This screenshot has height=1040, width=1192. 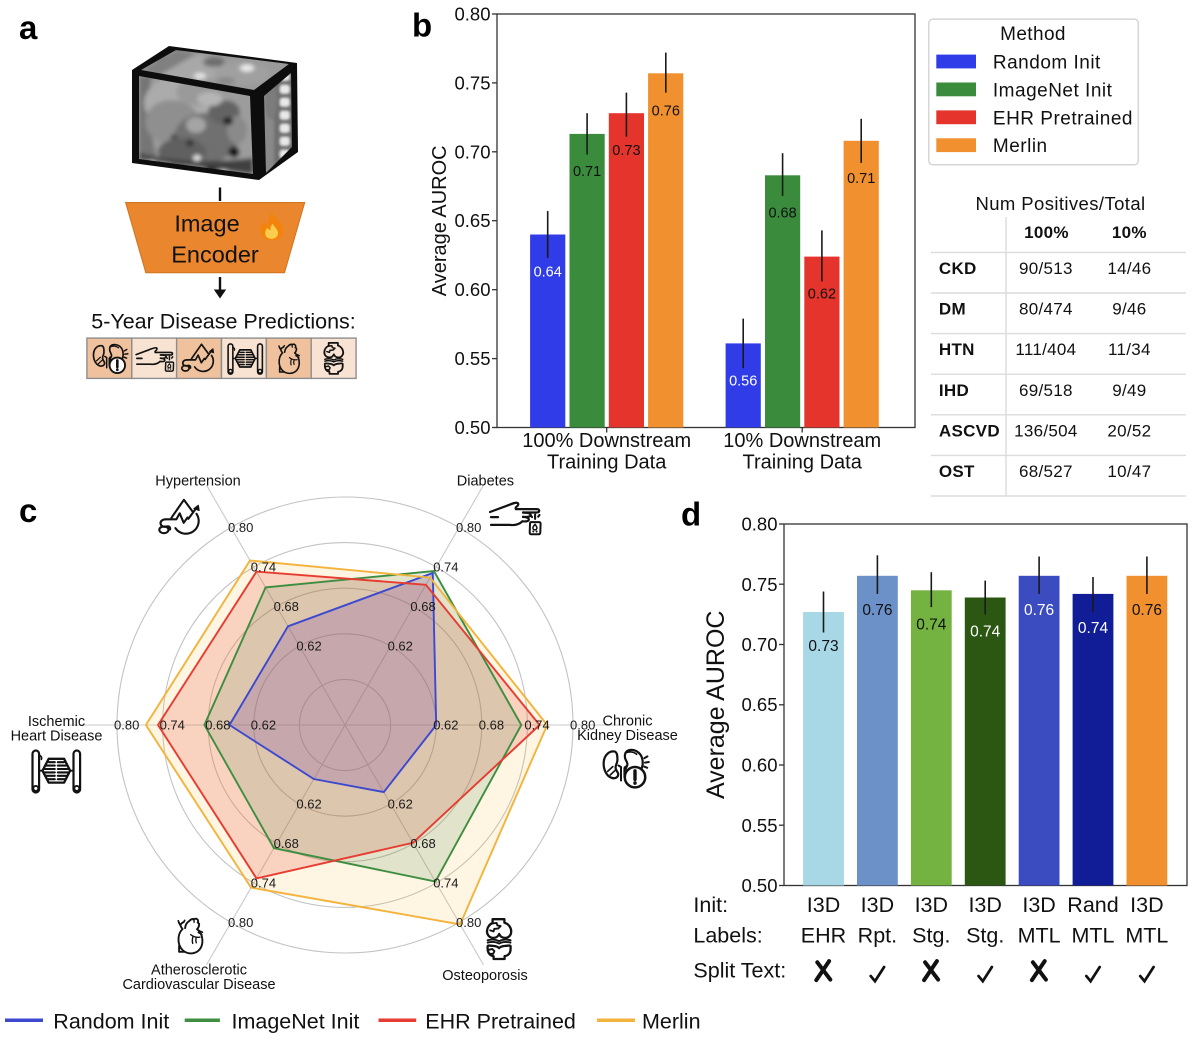 What do you see at coordinates (877, 936) in the screenshot?
I see `svg-text: Rpt.` at bounding box center [877, 936].